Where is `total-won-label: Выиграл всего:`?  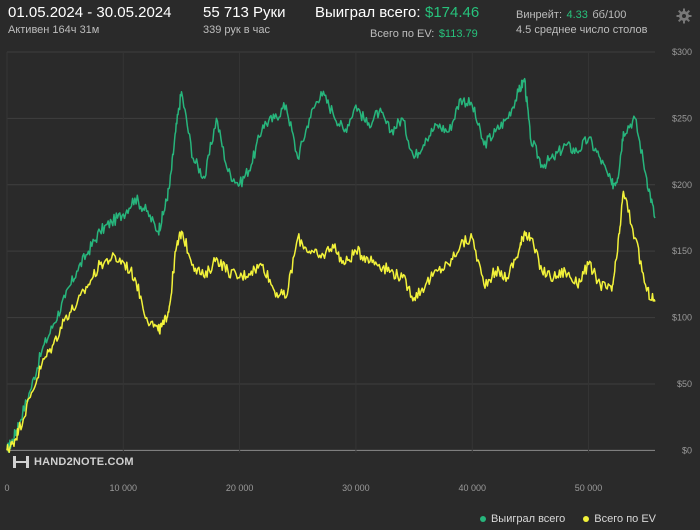
total-won-label: Выиграл всего: is located at coordinates (368, 12).